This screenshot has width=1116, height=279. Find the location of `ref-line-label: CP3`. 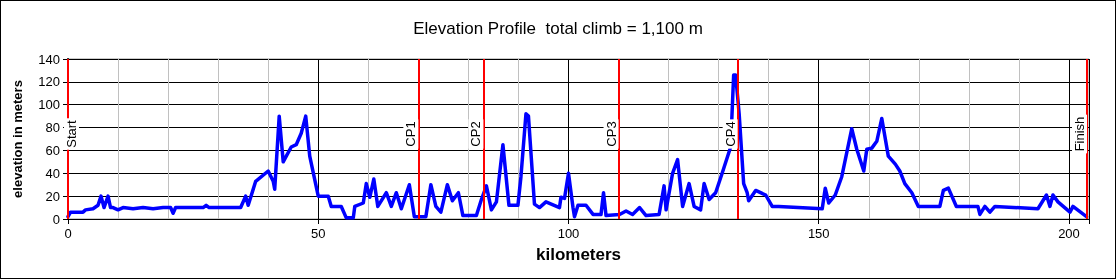

ref-line-label: CP3 is located at coordinates (611, 134).